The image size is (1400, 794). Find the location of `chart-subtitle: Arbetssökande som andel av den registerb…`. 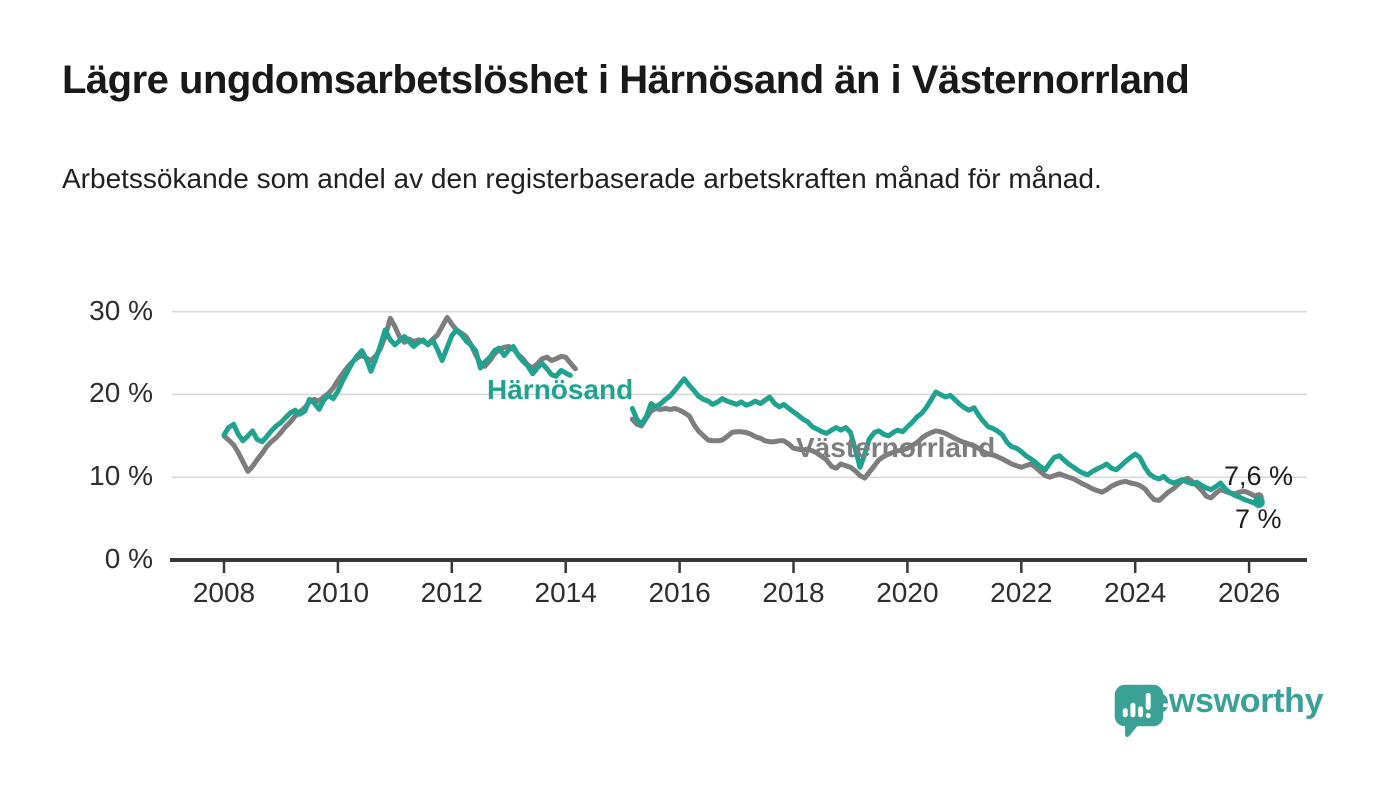

chart-subtitle: Arbetssökande som andel av den registerb… is located at coordinates (582, 178).